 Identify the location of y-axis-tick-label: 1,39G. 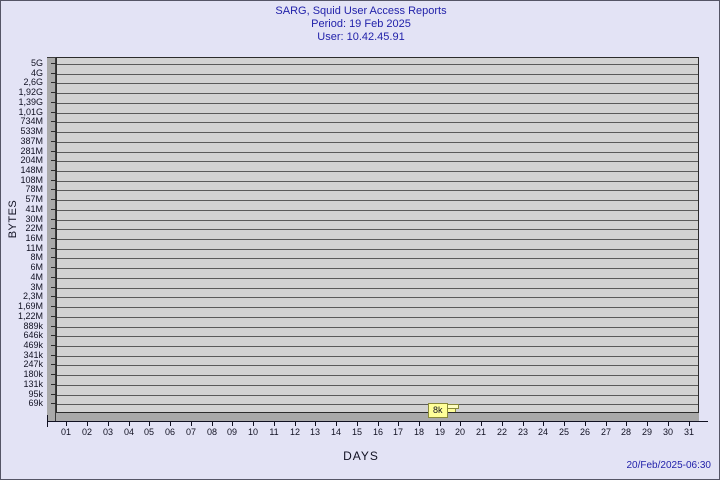
(30, 102).